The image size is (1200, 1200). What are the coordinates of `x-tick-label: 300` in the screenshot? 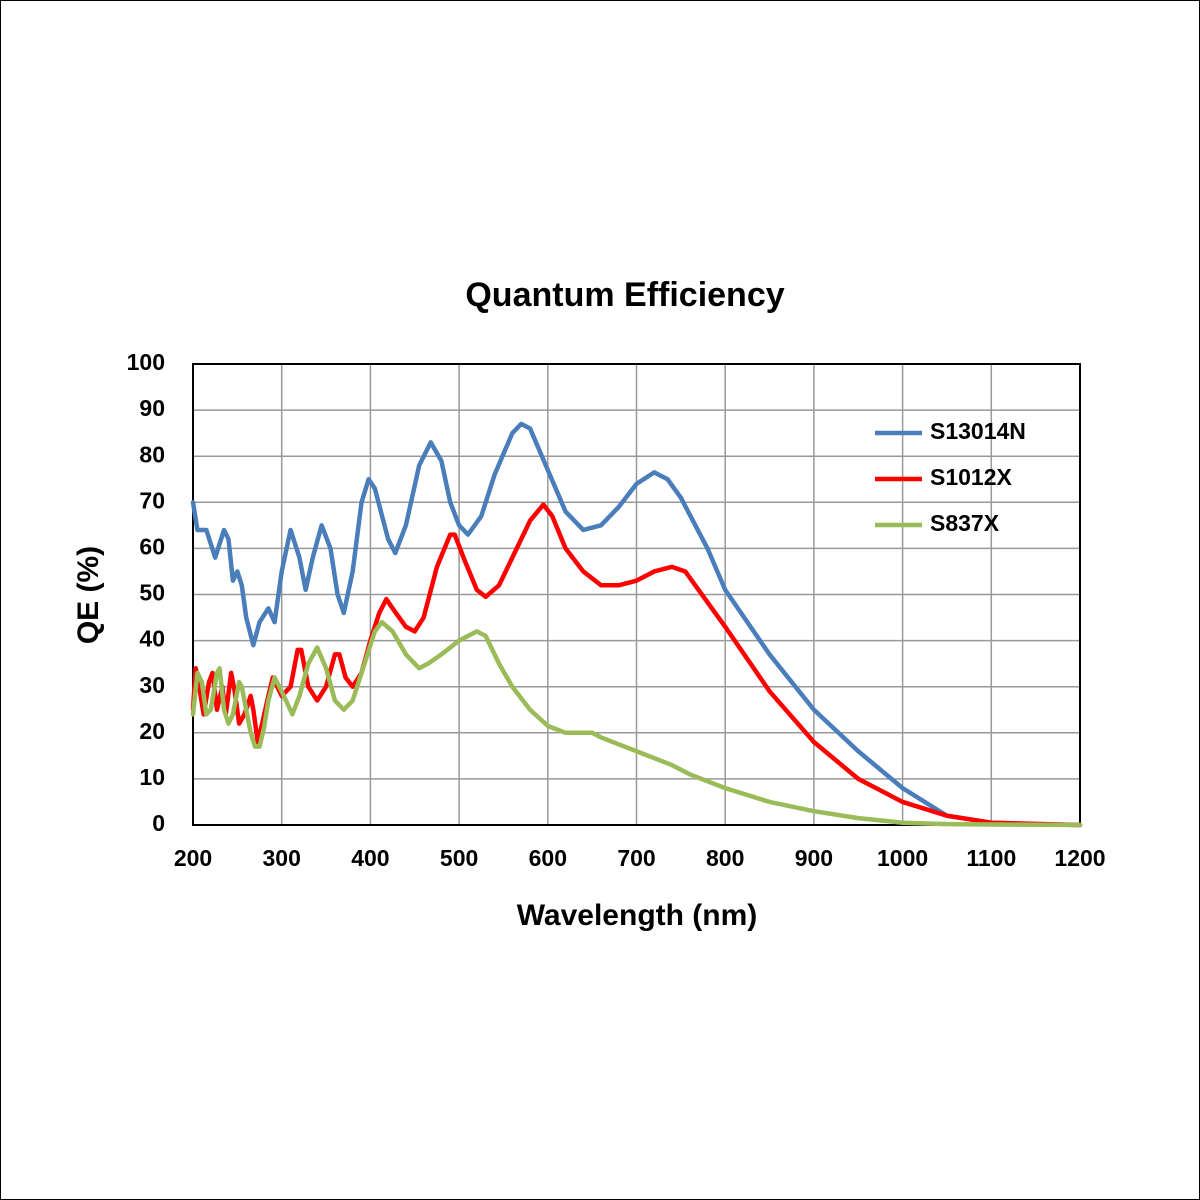 It's located at (282, 858).